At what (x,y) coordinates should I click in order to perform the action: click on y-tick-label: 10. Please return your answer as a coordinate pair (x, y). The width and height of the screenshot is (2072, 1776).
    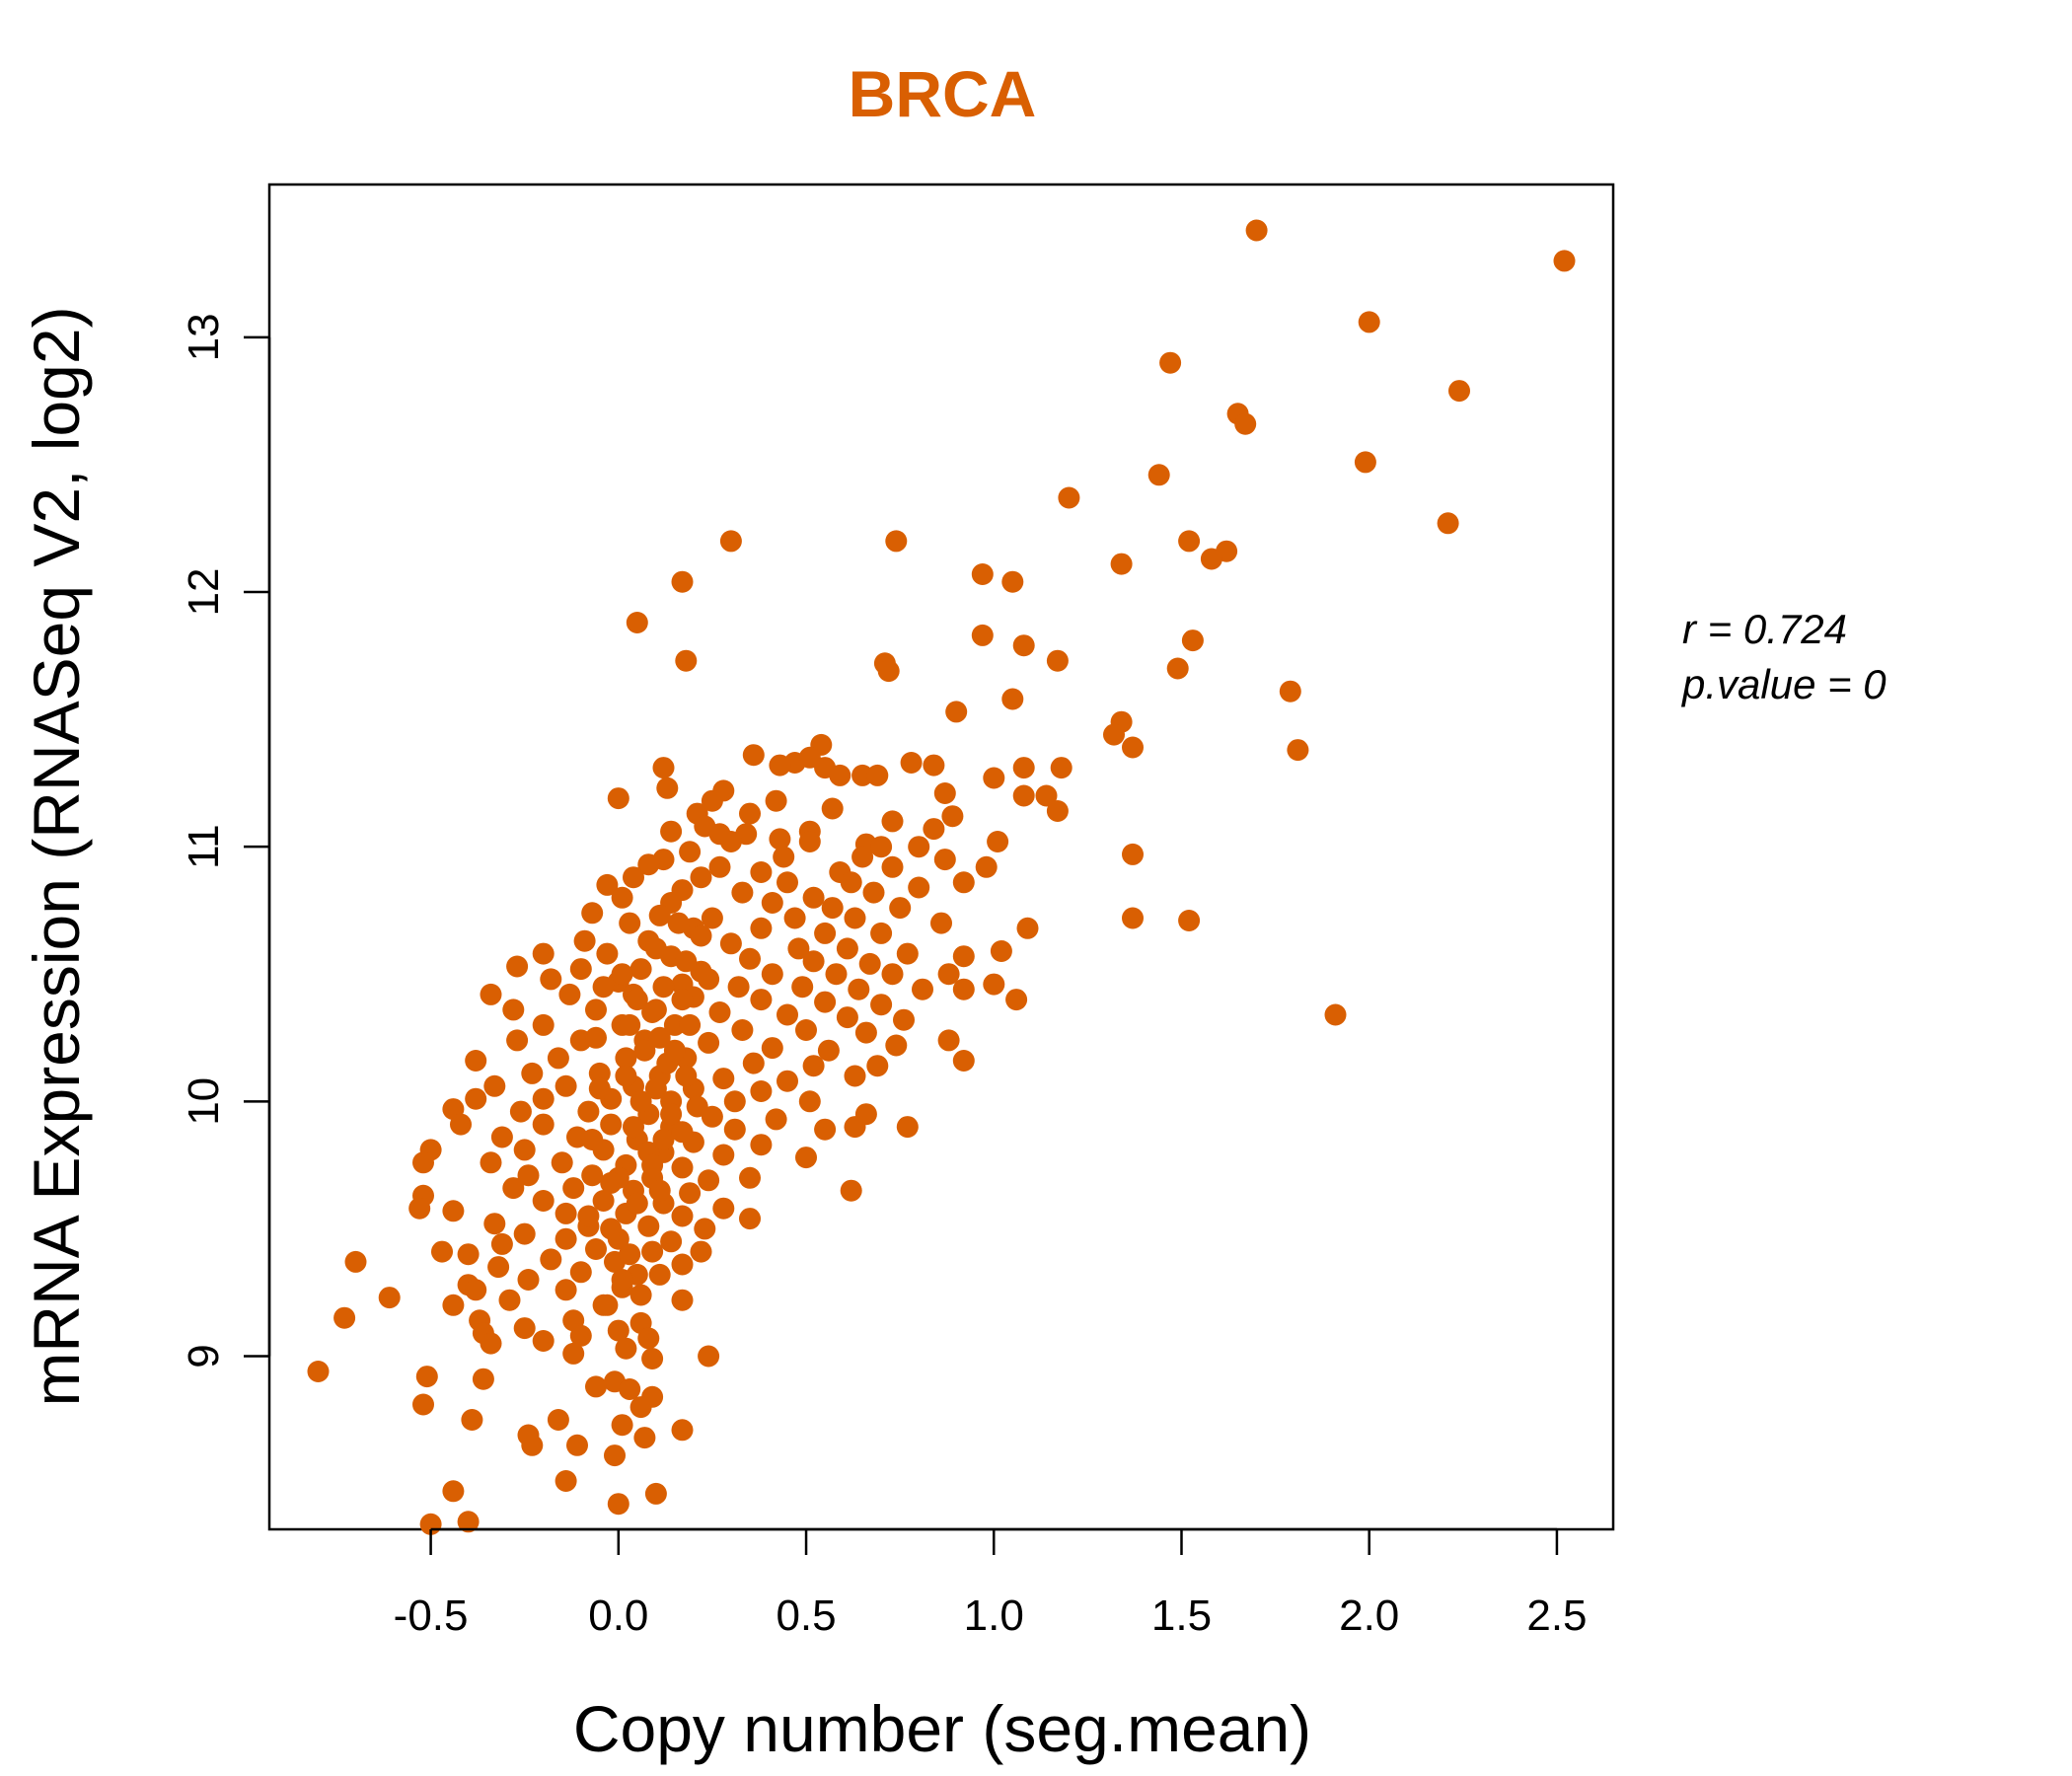
    Looking at the image, I should click on (204, 1101).